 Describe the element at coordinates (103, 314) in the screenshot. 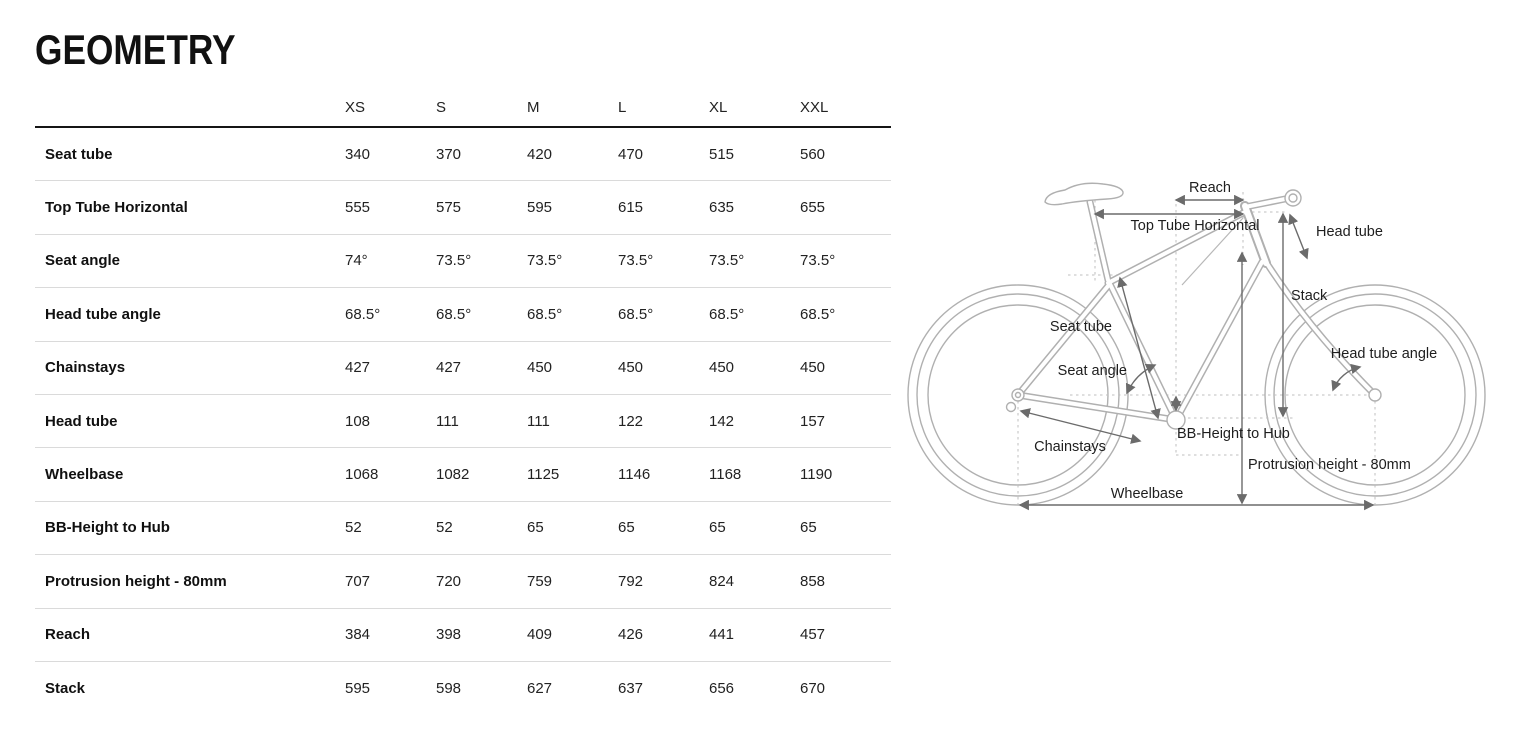

I see `row-label: Head tube angle` at that location.